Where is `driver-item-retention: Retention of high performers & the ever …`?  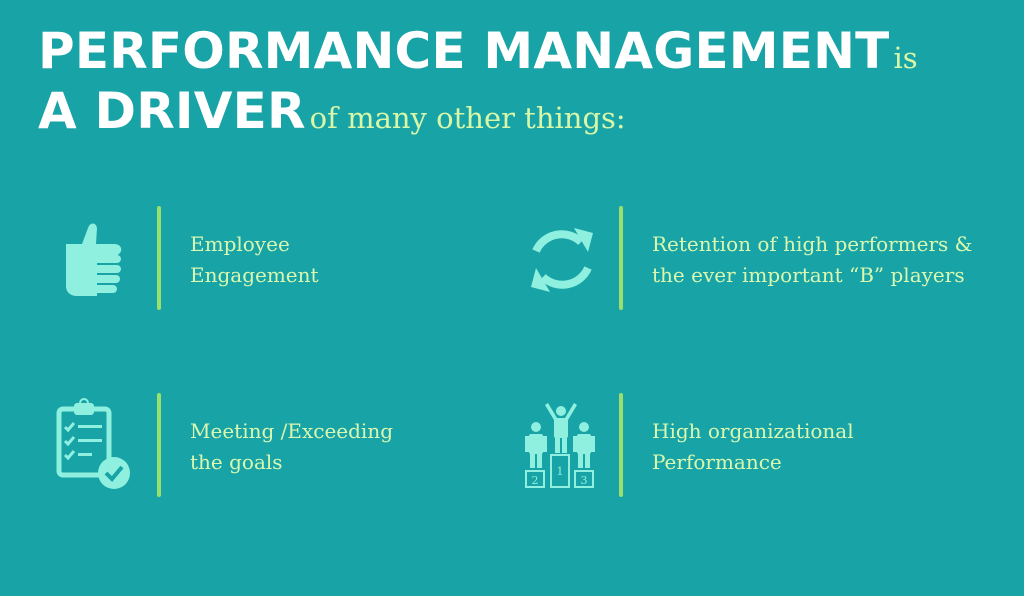
driver-item-retention: Retention of high performers & the ever … is located at coordinates (742, 261).